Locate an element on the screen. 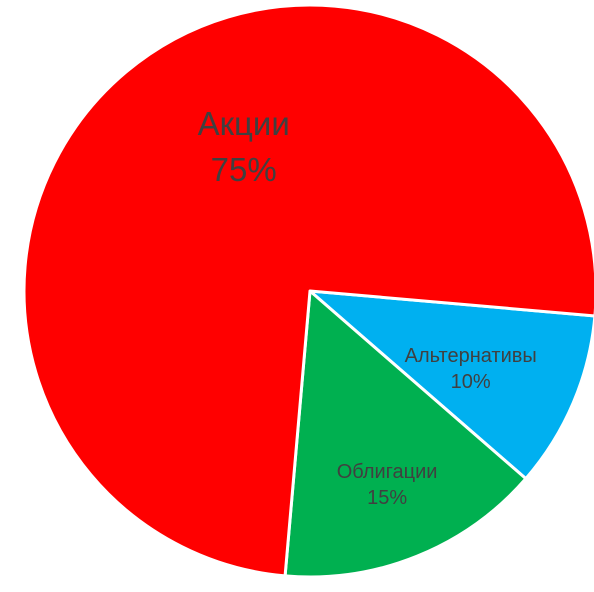 This screenshot has height=592, width=594. slice-label-name-3: Акции is located at coordinates (244, 123).